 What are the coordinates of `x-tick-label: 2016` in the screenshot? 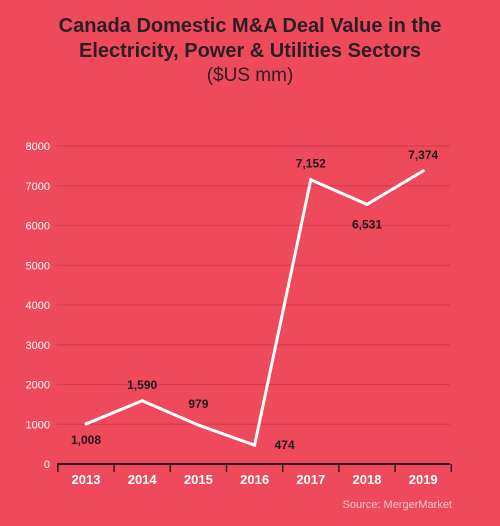 It's located at (254, 479).